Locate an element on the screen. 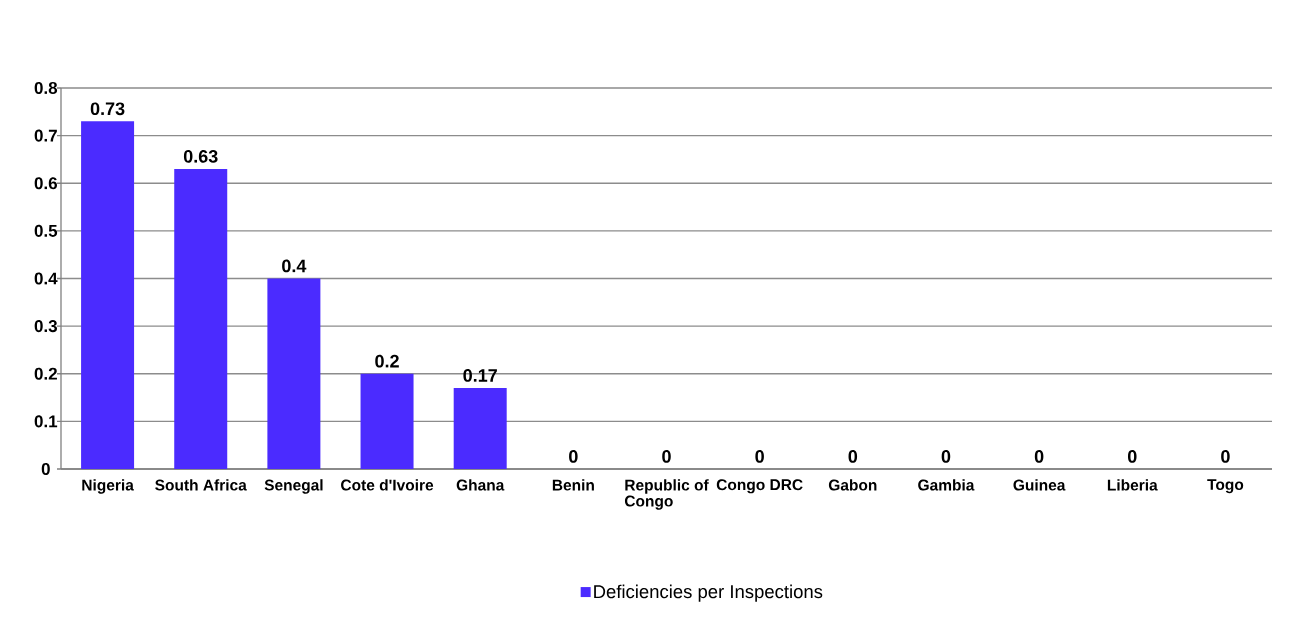  x-tick-label: Liberia is located at coordinates (1132, 485).